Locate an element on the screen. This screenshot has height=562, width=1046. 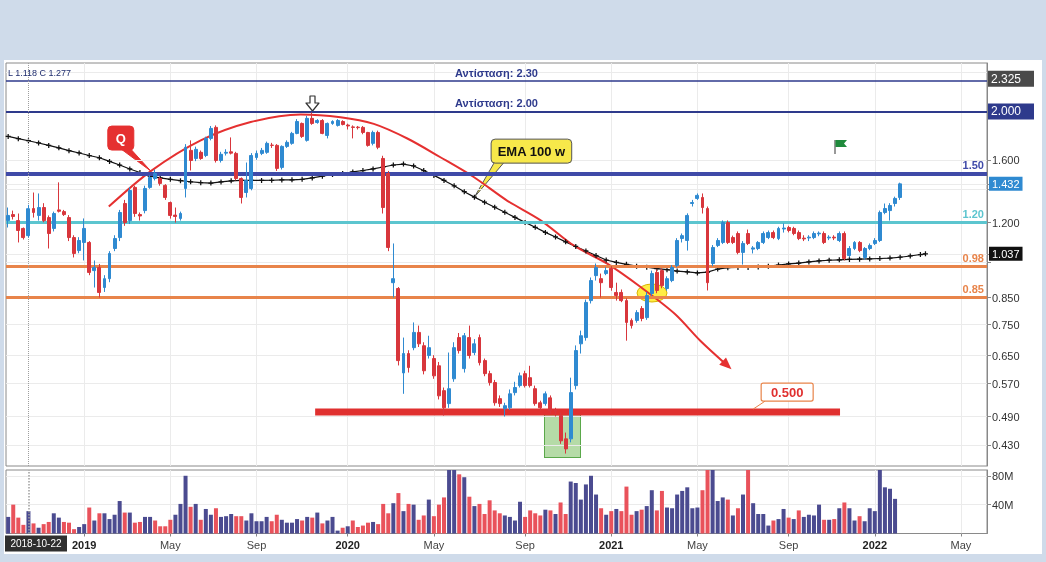
y-tick-label: 80M is located at coordinates (1003, 476).